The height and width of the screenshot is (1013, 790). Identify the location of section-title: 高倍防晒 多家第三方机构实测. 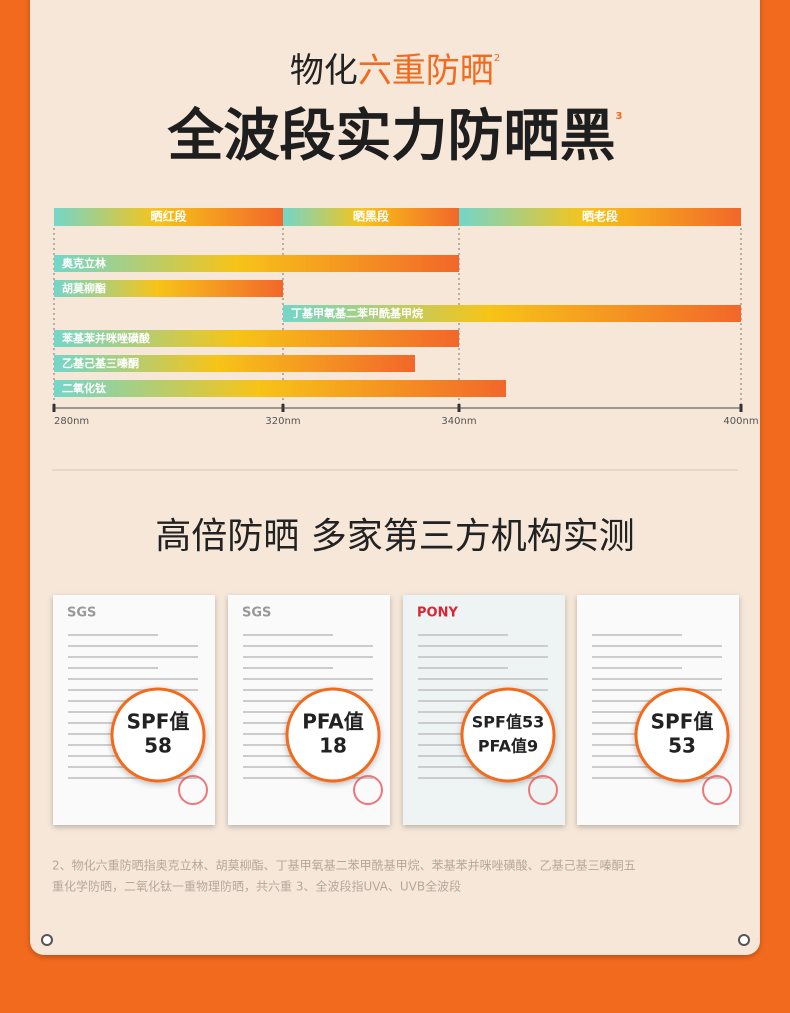
(394, 536).